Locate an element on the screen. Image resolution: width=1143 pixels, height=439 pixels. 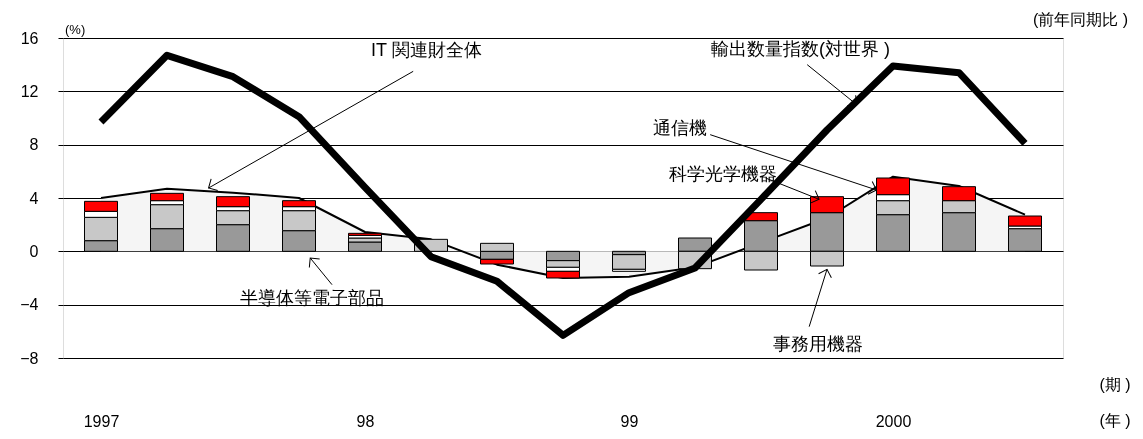
text: 通信機 is located at coordinates (680, 127).